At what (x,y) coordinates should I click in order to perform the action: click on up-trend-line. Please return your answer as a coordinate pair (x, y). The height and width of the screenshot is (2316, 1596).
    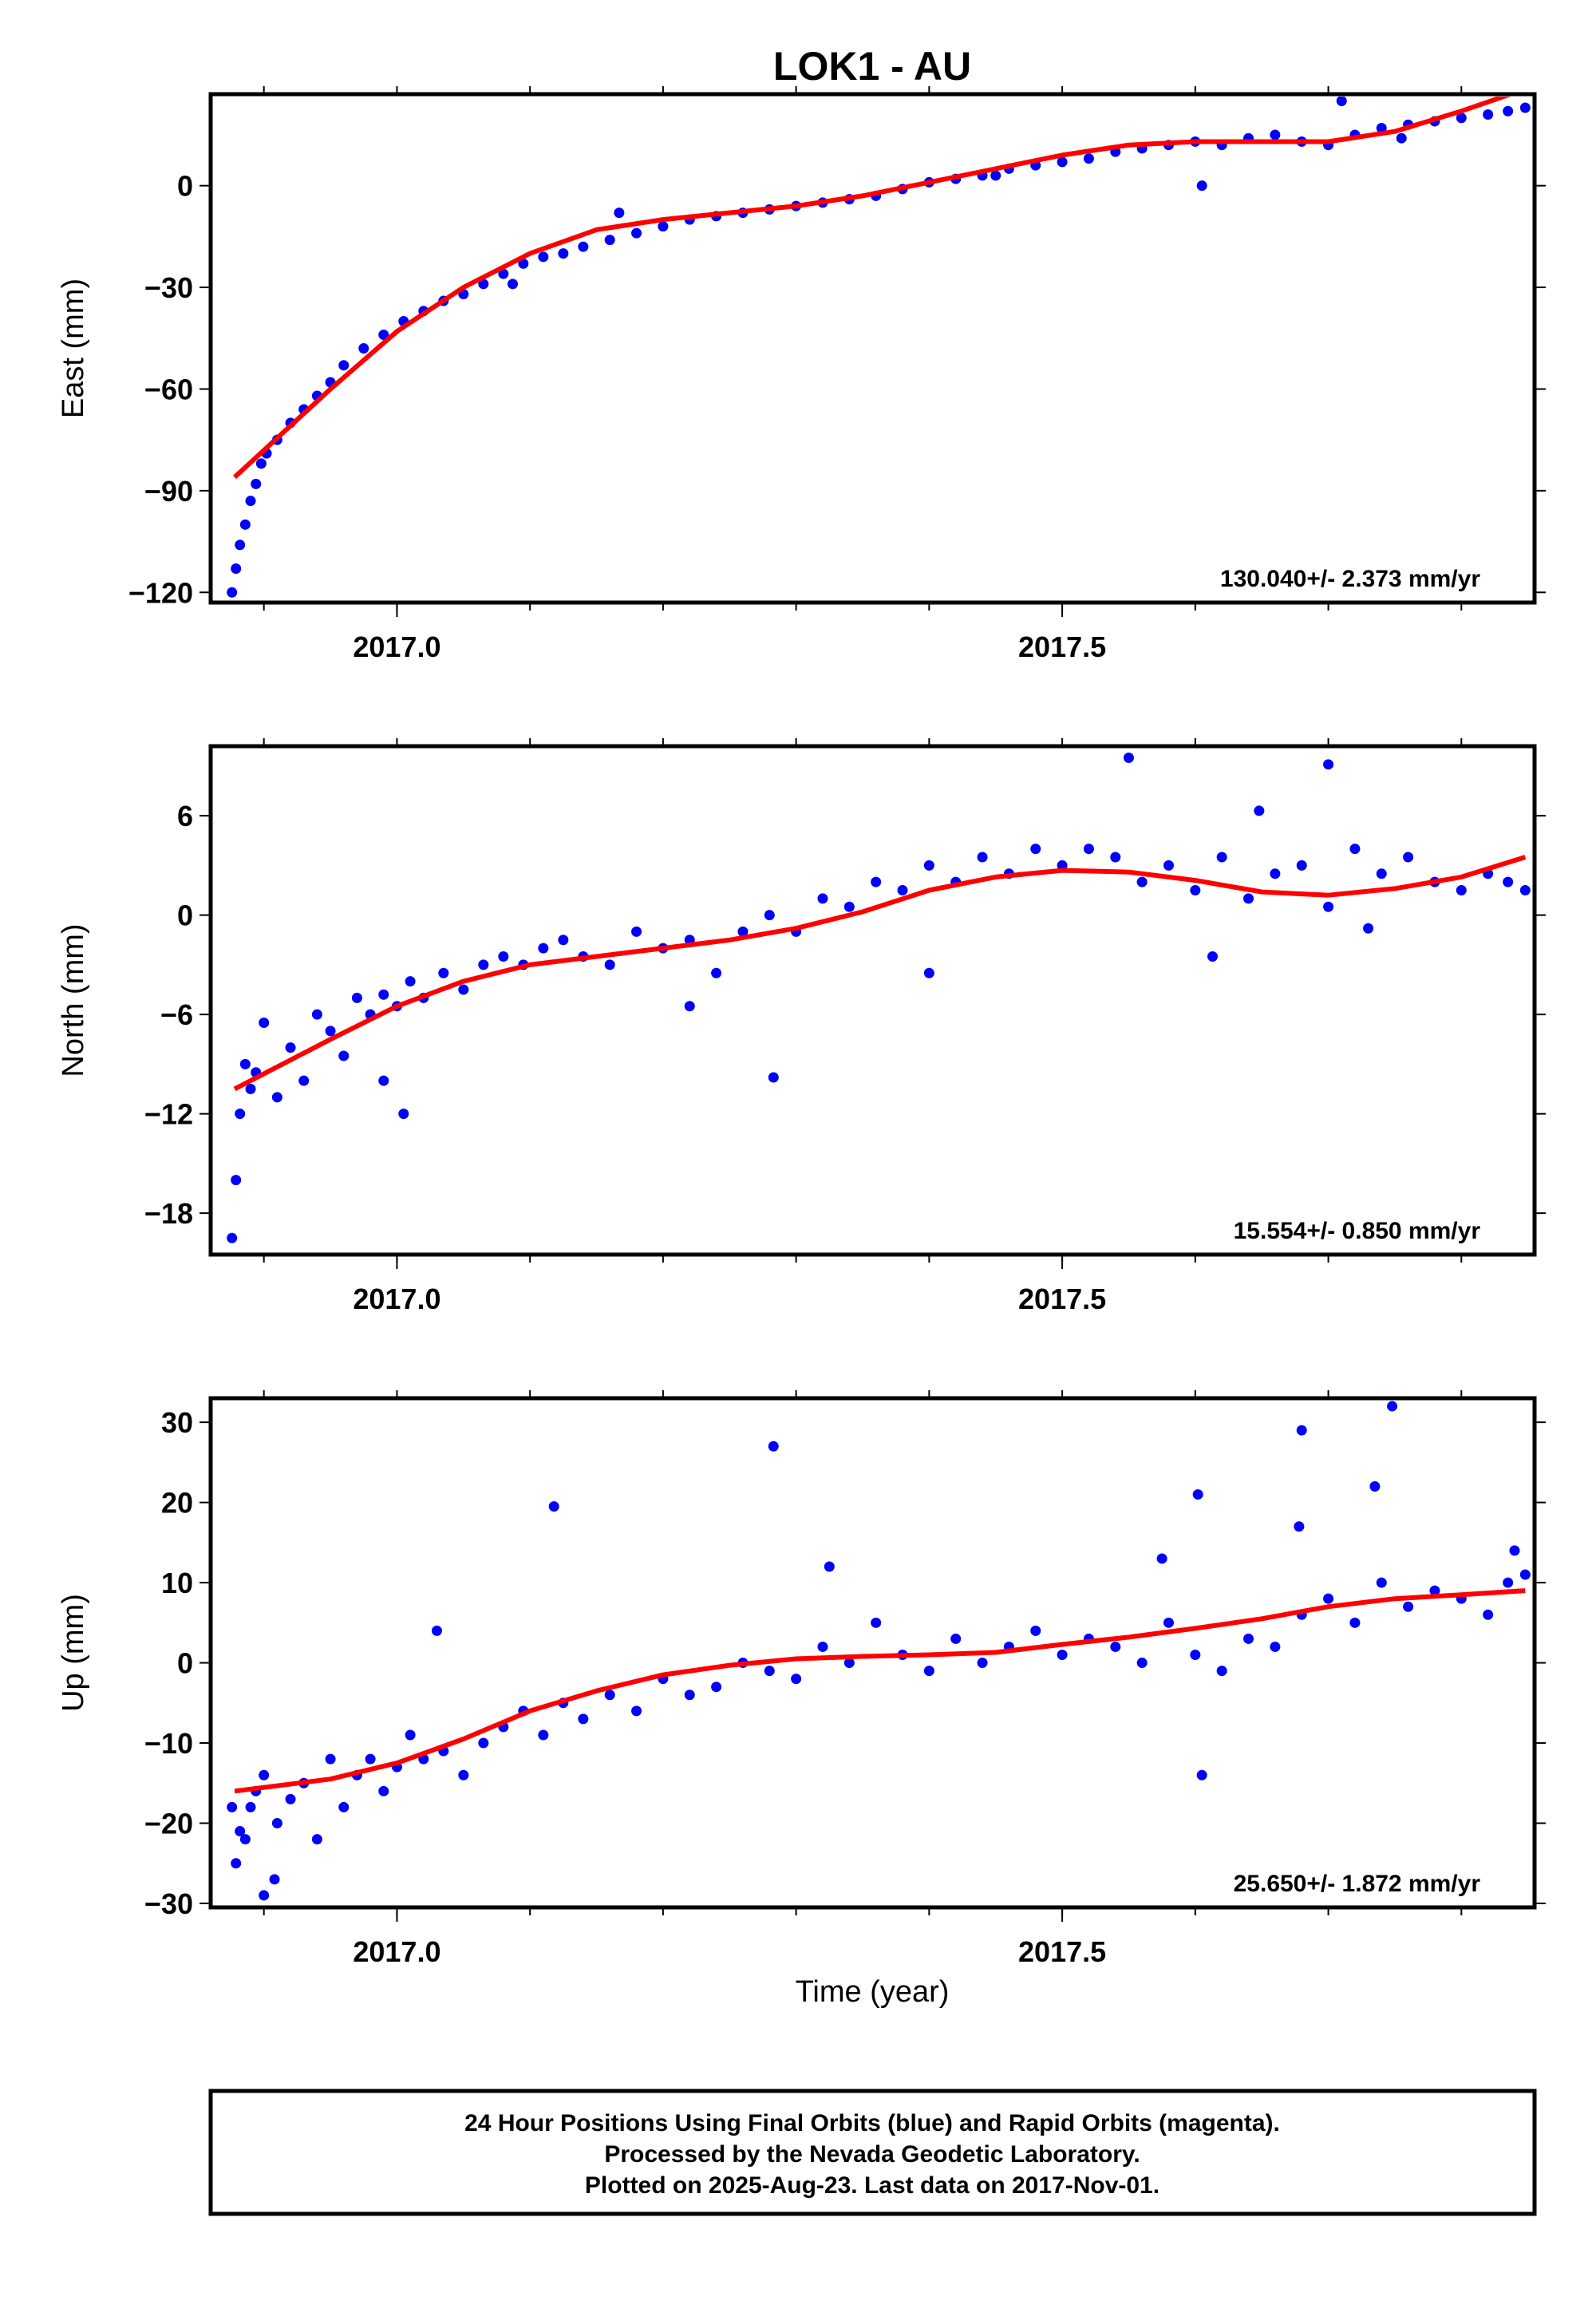
    Looking at the image, I should click on (880, 1691).